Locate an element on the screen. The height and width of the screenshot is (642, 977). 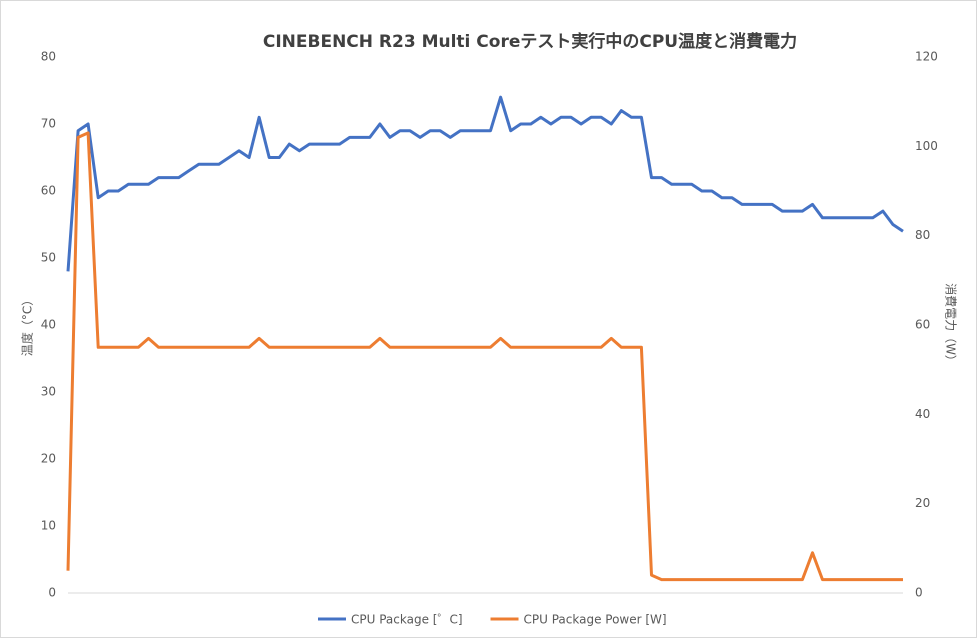
y2-tick-label: 80 is located at coordinates (922, 235).